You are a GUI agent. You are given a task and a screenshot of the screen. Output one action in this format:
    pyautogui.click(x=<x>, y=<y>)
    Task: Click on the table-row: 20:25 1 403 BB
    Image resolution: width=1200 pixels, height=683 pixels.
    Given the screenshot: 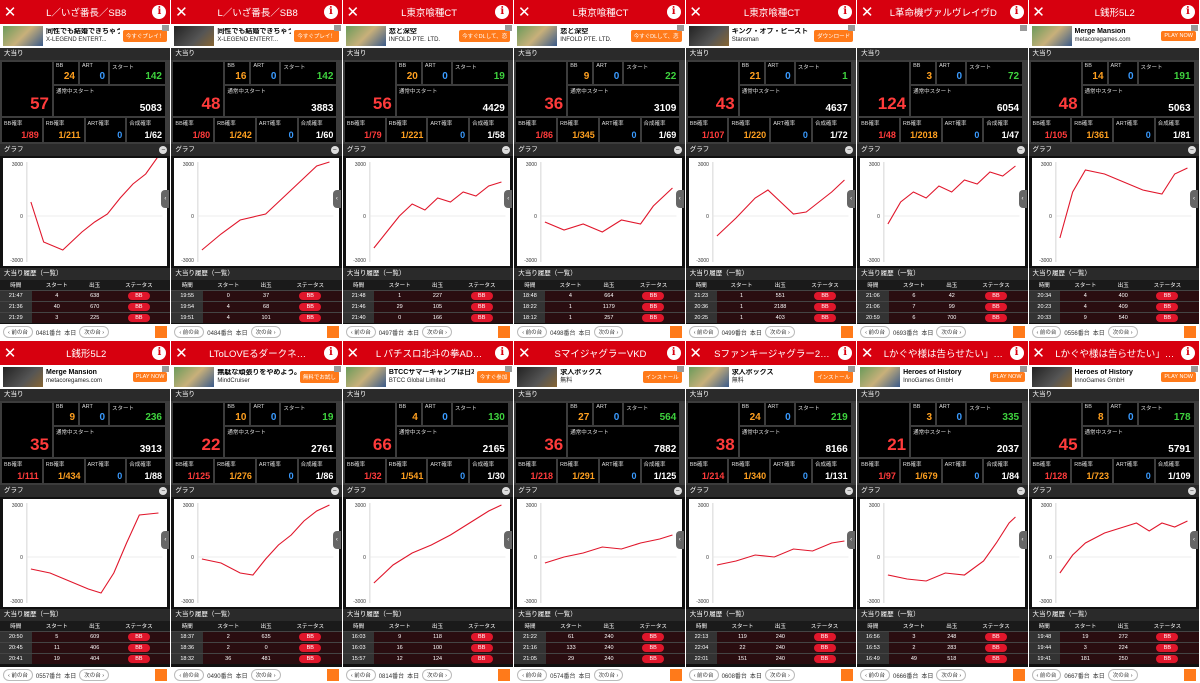 What is the action you would take?
    pyautogui.click(x=771, y=317)
    